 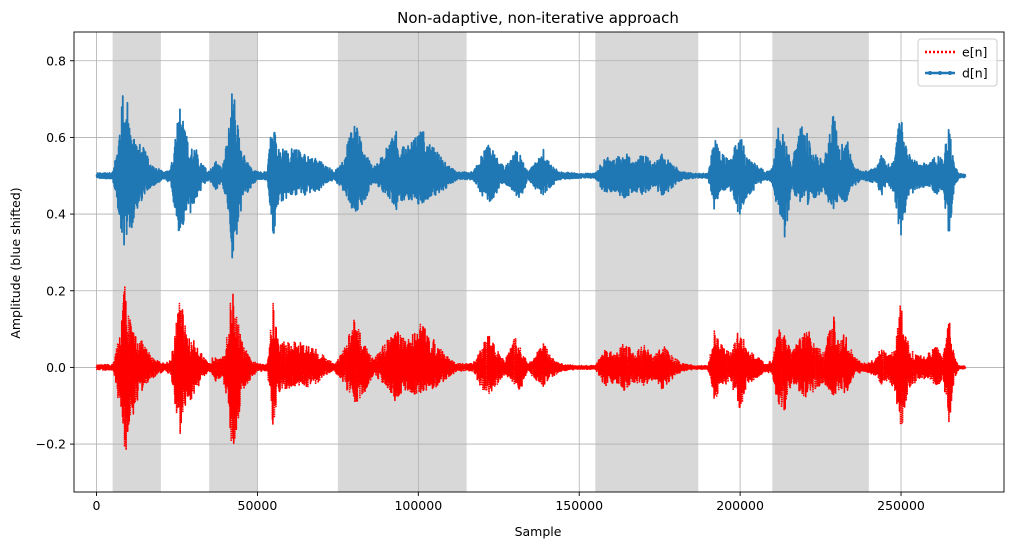 I want to click on y-tick-label-3: 0.4, so click(x=56, y=214).